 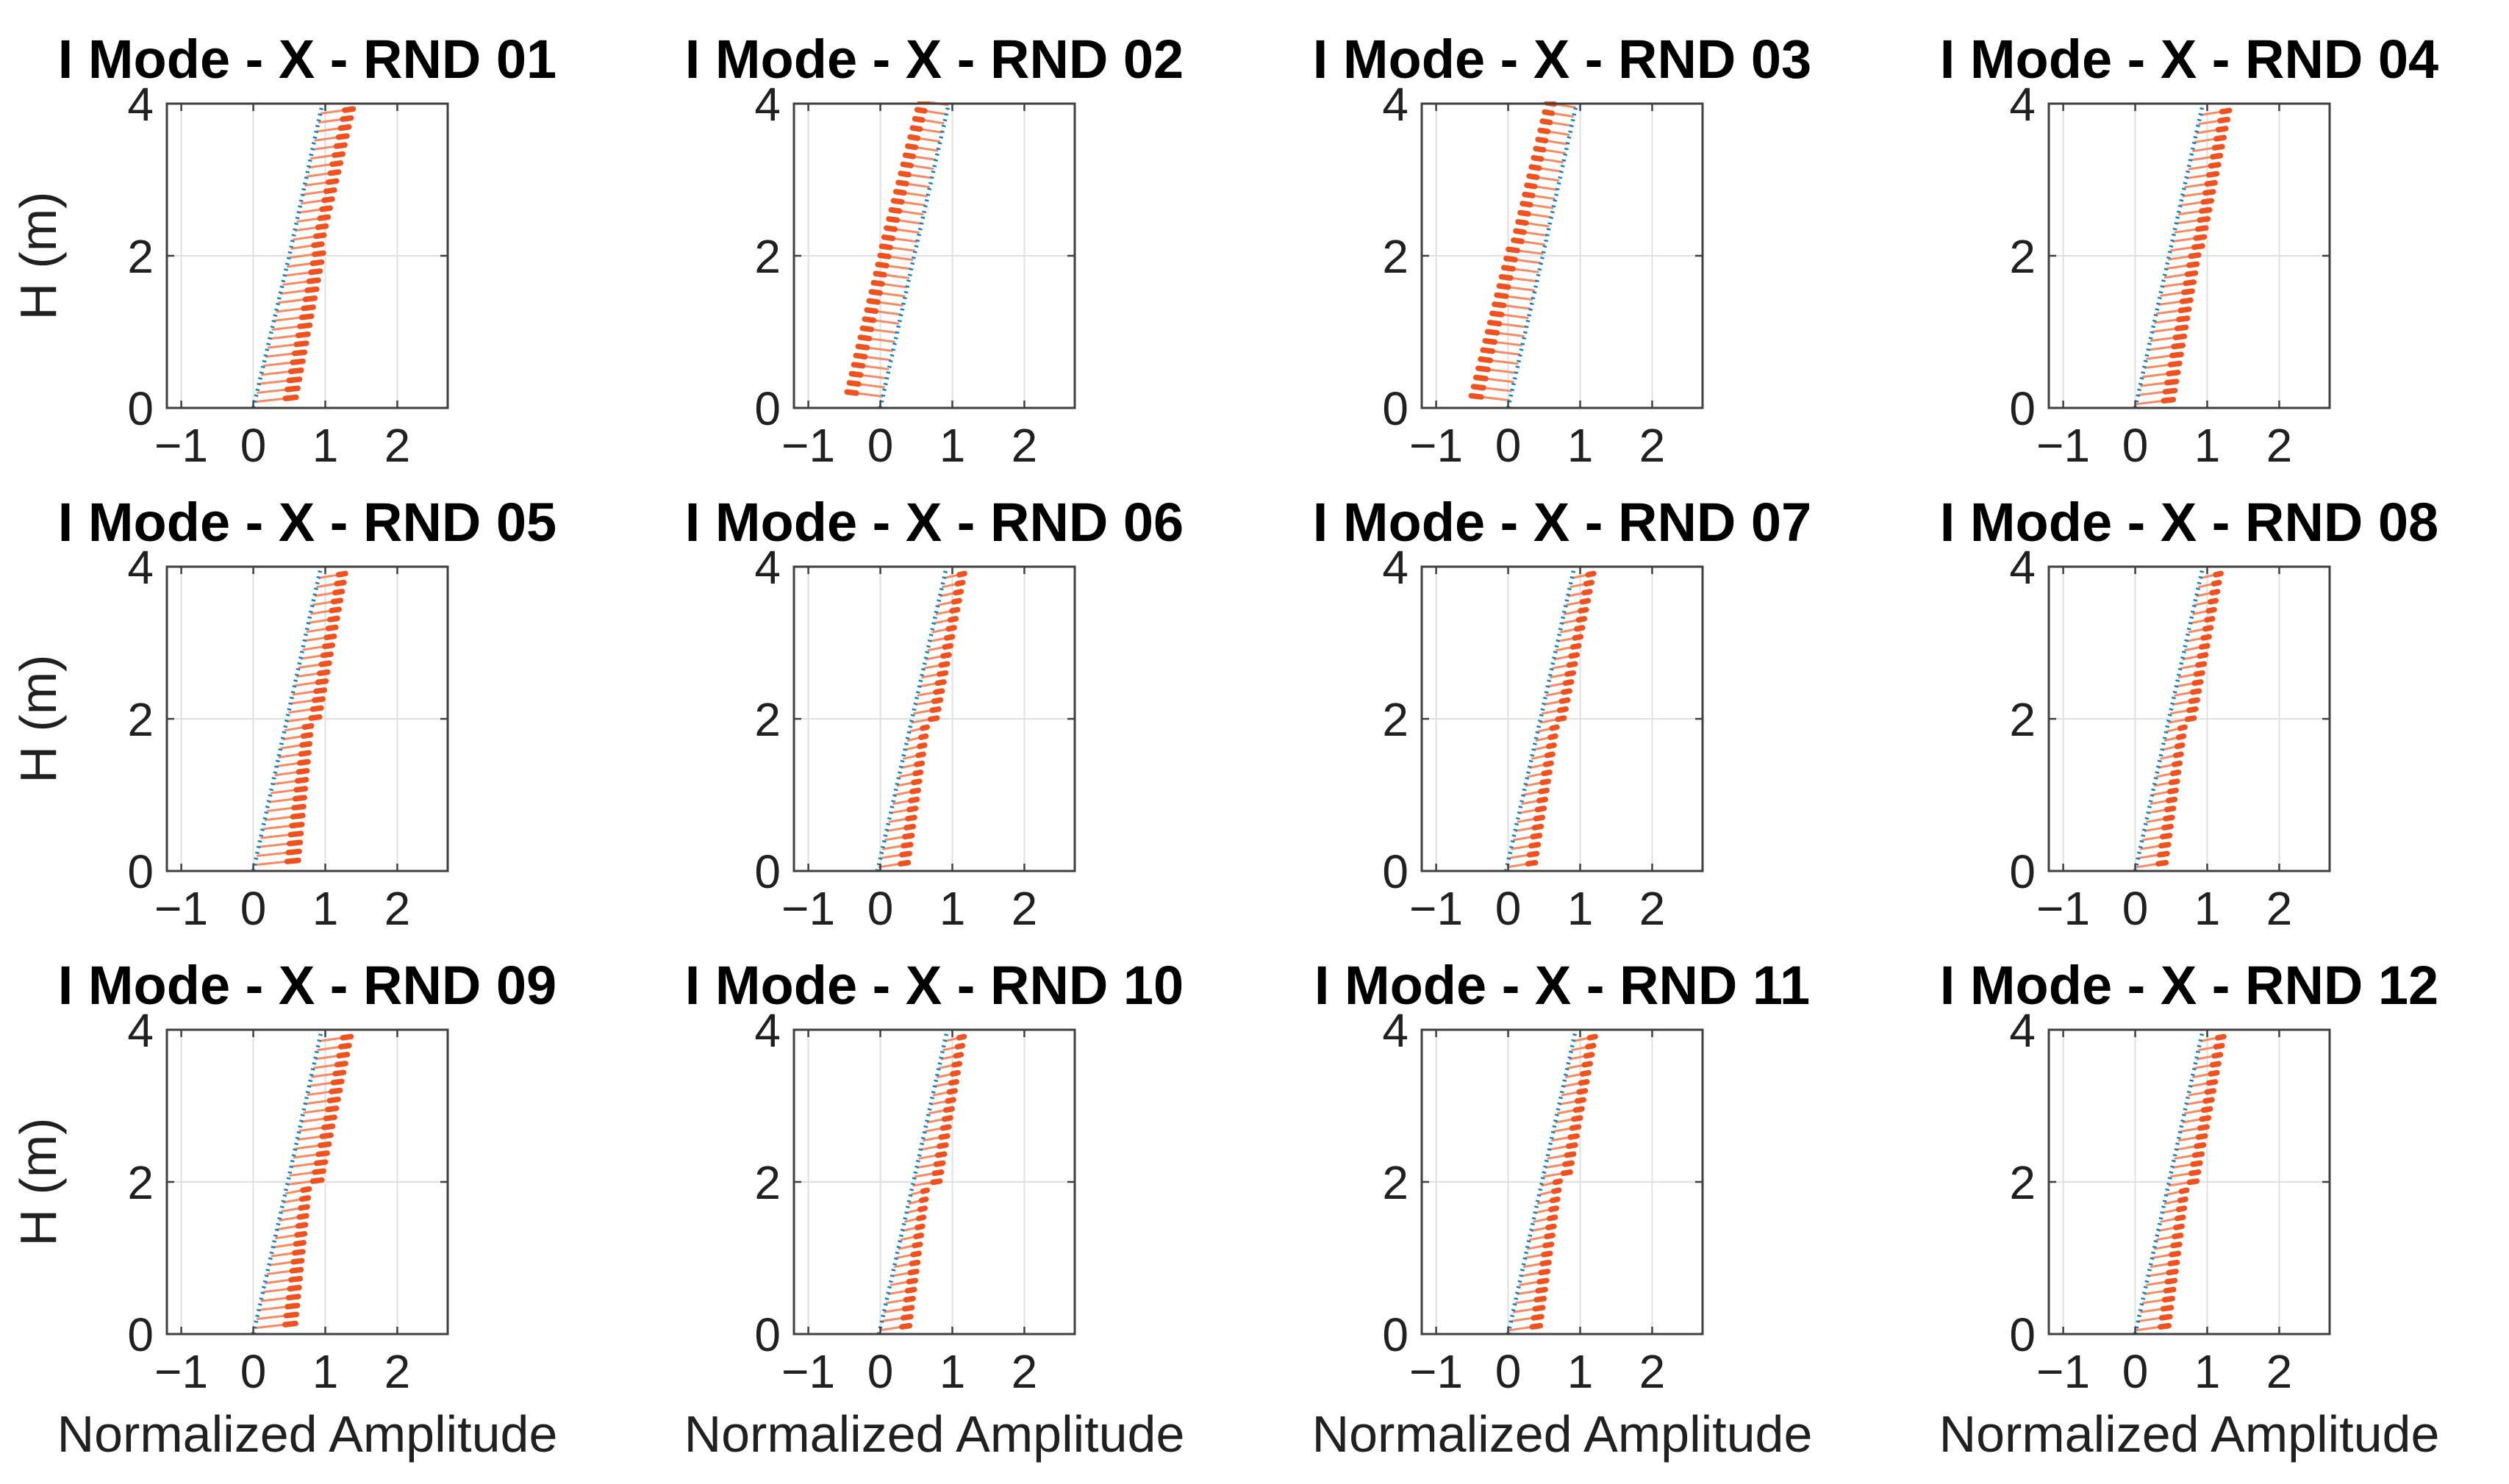 I want to click on x-axis-label: Normalized Amplitude, so click(x=2189, y=1434).